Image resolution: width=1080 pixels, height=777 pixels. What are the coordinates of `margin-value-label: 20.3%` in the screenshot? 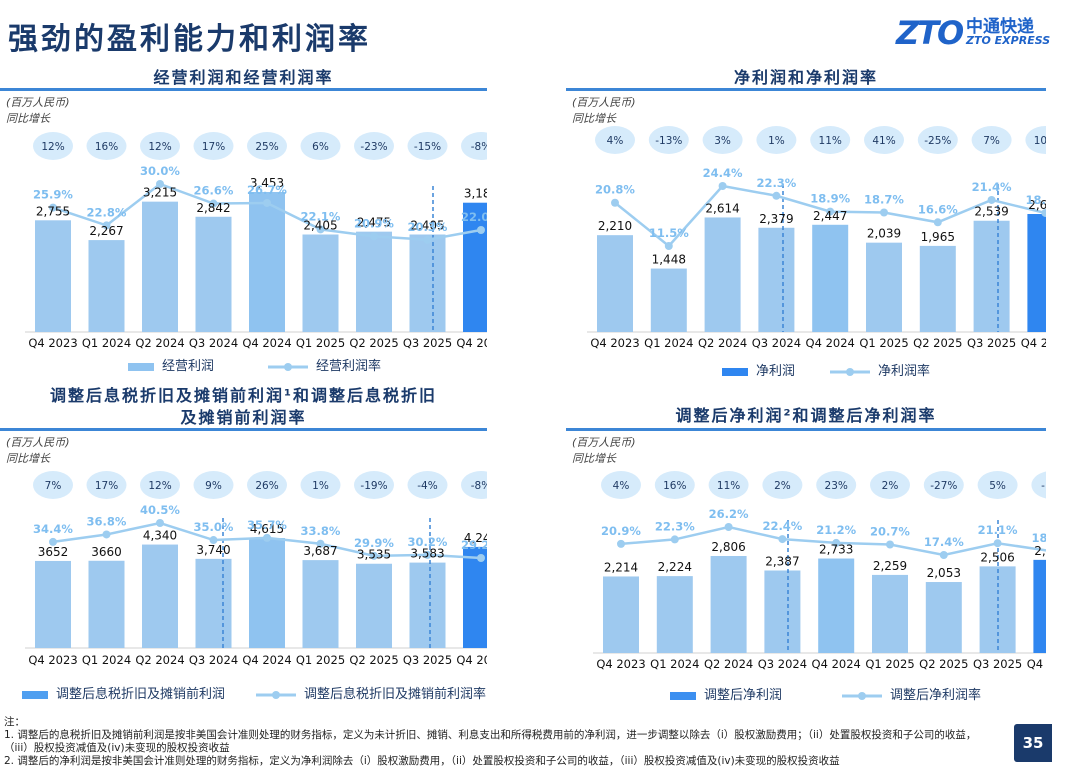 It's located at (428, 227).